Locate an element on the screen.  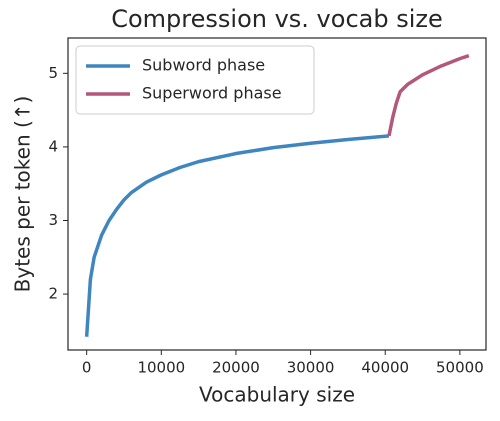
line is located at coordinates (428, 95).